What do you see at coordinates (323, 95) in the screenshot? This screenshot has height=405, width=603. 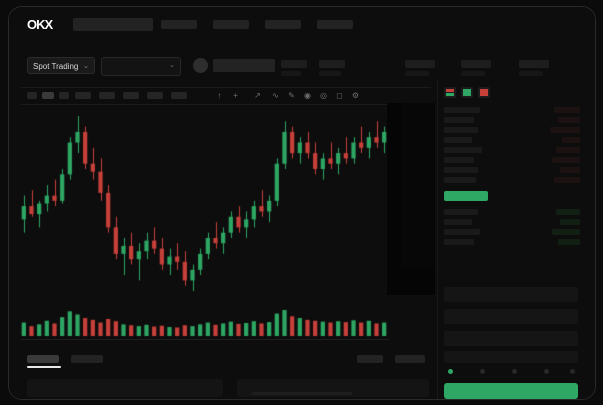 I see `eye-icon: ◎` at bounding box center [323, 95].